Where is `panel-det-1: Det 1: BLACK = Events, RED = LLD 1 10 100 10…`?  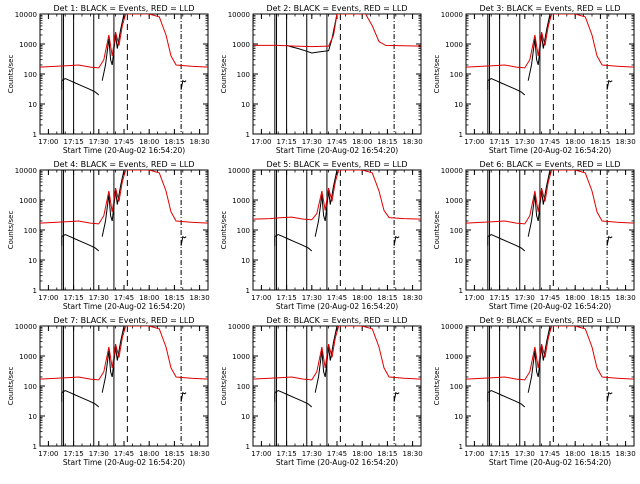 panel-det-1: Det 1: BLACK = Events, RED = LLD 1 10 100 10… is located at coordinates (108, 79).